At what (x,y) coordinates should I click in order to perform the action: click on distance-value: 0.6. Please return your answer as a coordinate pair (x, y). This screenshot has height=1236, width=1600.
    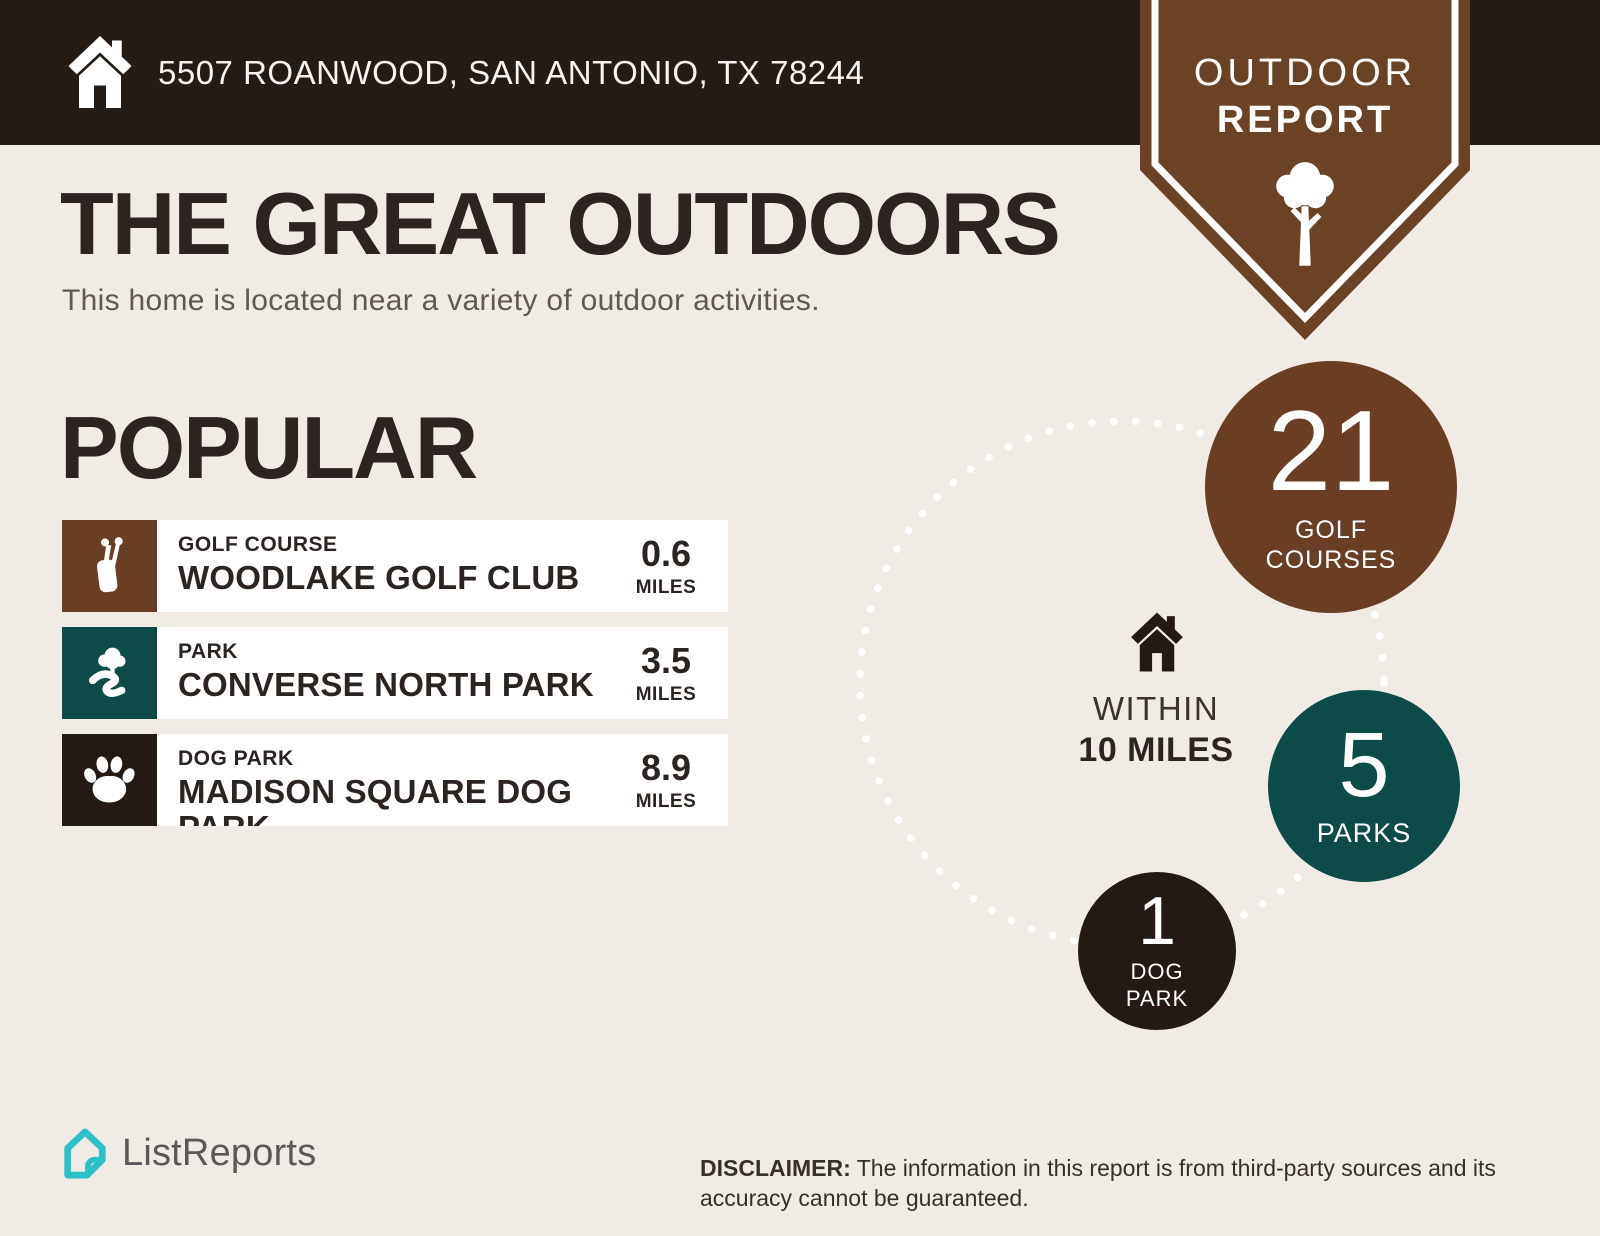
    Looking at the image, I should click on (666, 553).